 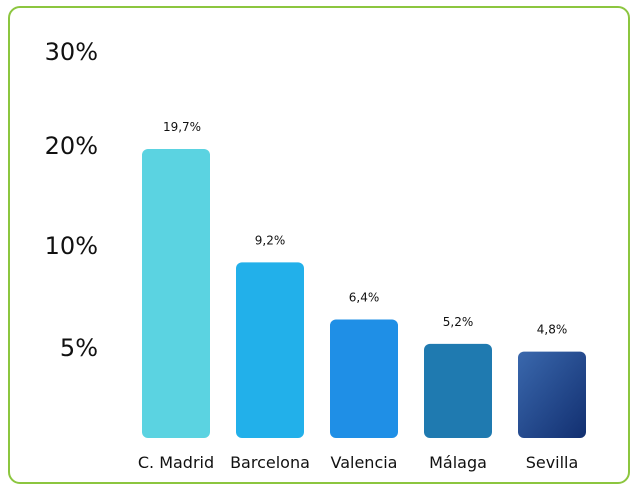 I want to click on x-category-label: C. Madrid, so click(x=176, y=462).